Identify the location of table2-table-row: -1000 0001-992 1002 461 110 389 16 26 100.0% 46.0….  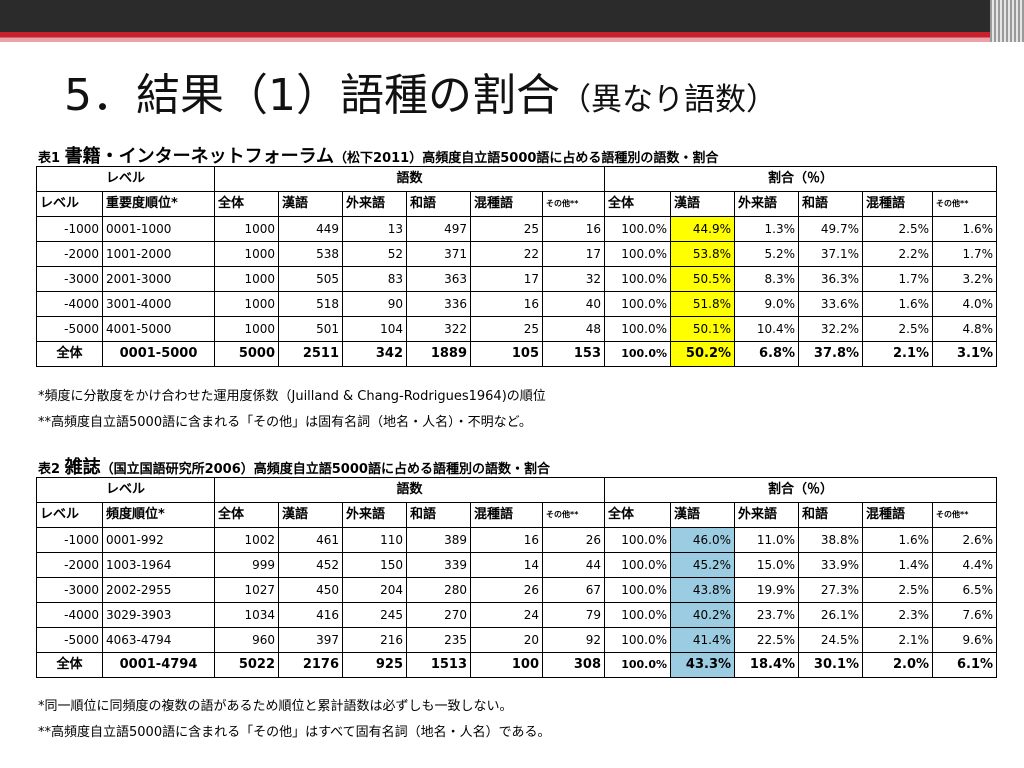
(517, 540).